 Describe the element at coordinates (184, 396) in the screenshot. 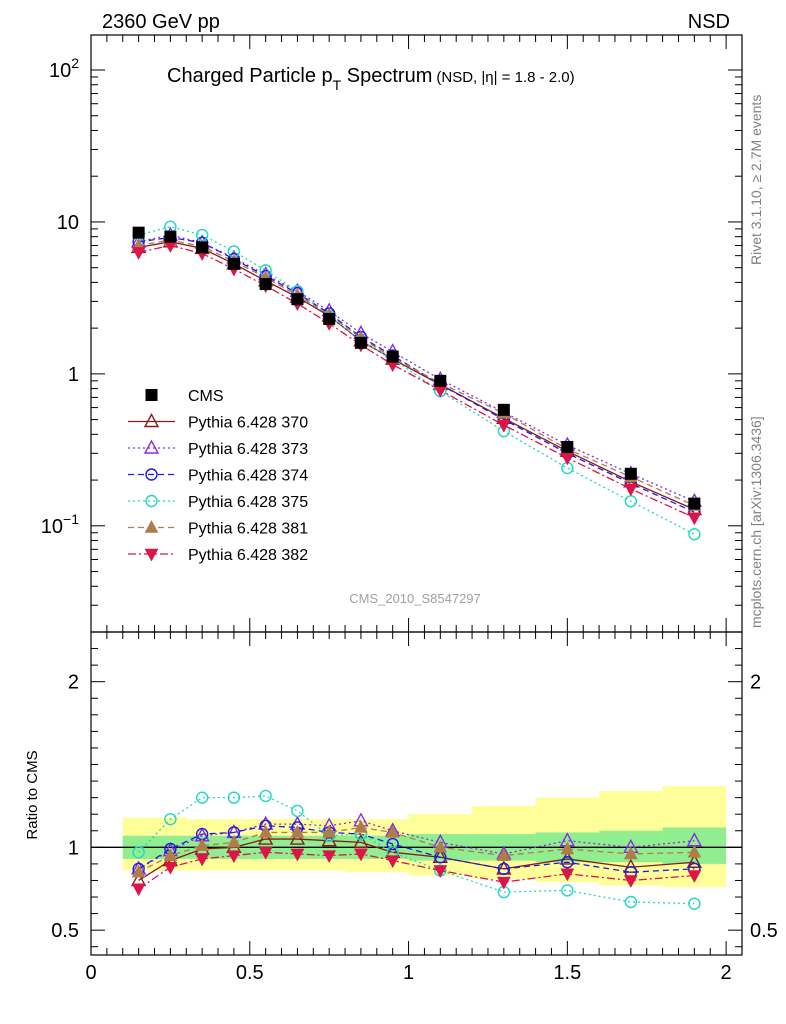

I see `legend-item-cms: CMS` at that location.